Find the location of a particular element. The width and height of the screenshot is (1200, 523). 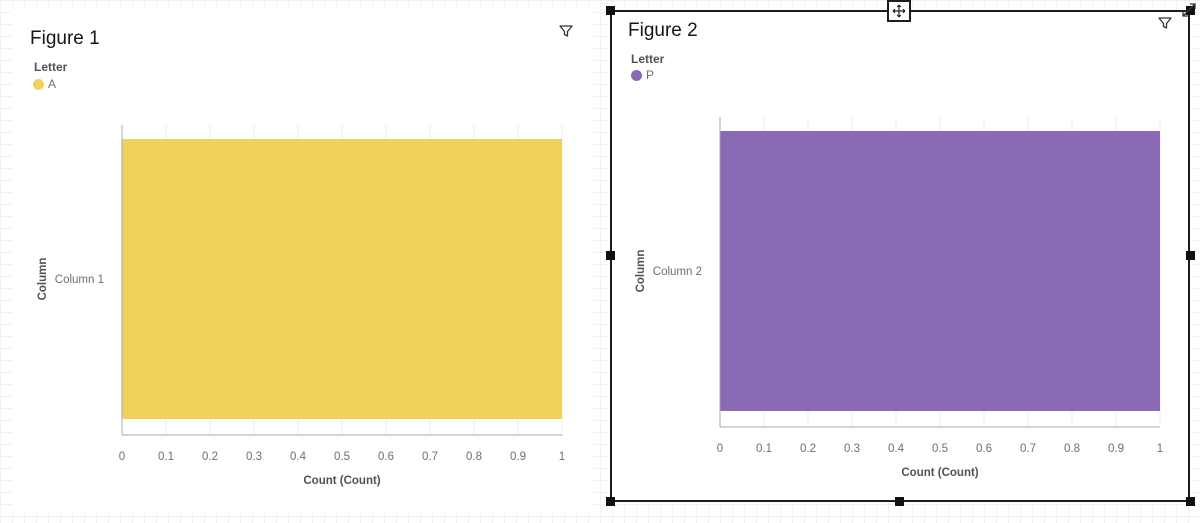

move-icon is located at coordinates (899, 11).